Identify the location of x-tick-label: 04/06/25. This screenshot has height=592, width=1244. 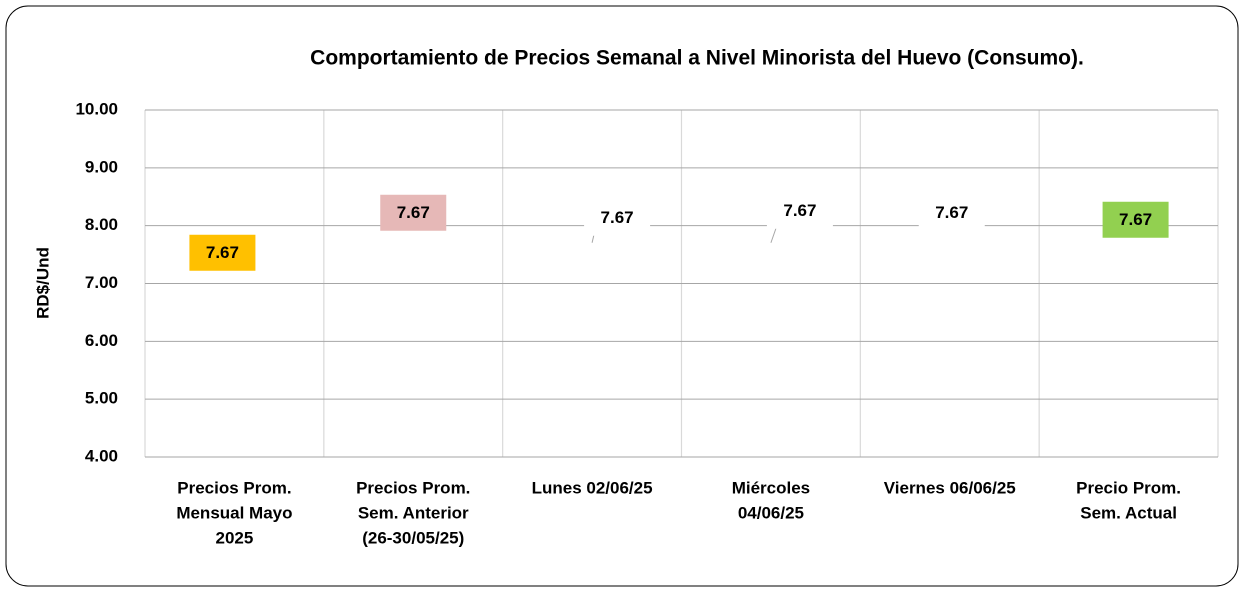
(771, 512).